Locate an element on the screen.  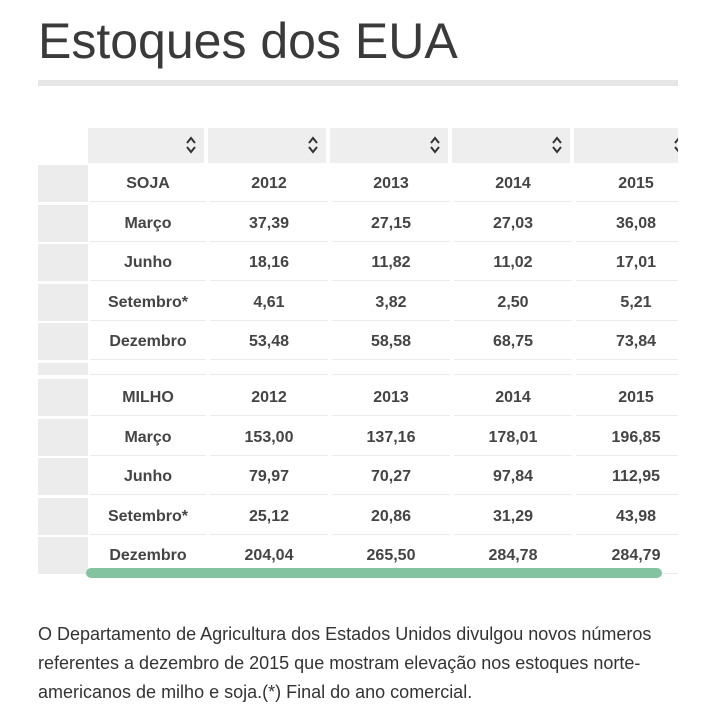
table-cell: 68,75 is located at coordinates (513, 342).